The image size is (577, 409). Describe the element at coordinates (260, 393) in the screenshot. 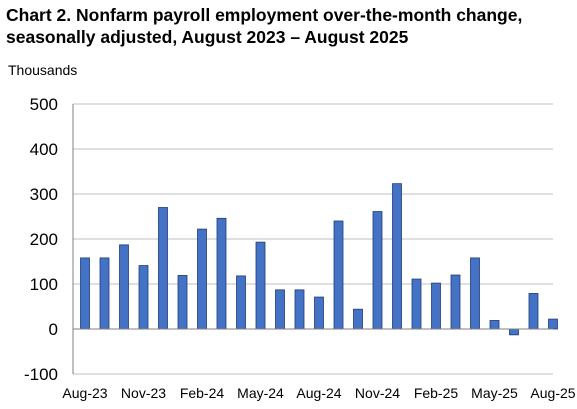

I see `x-tick-label: May-24` at that location.